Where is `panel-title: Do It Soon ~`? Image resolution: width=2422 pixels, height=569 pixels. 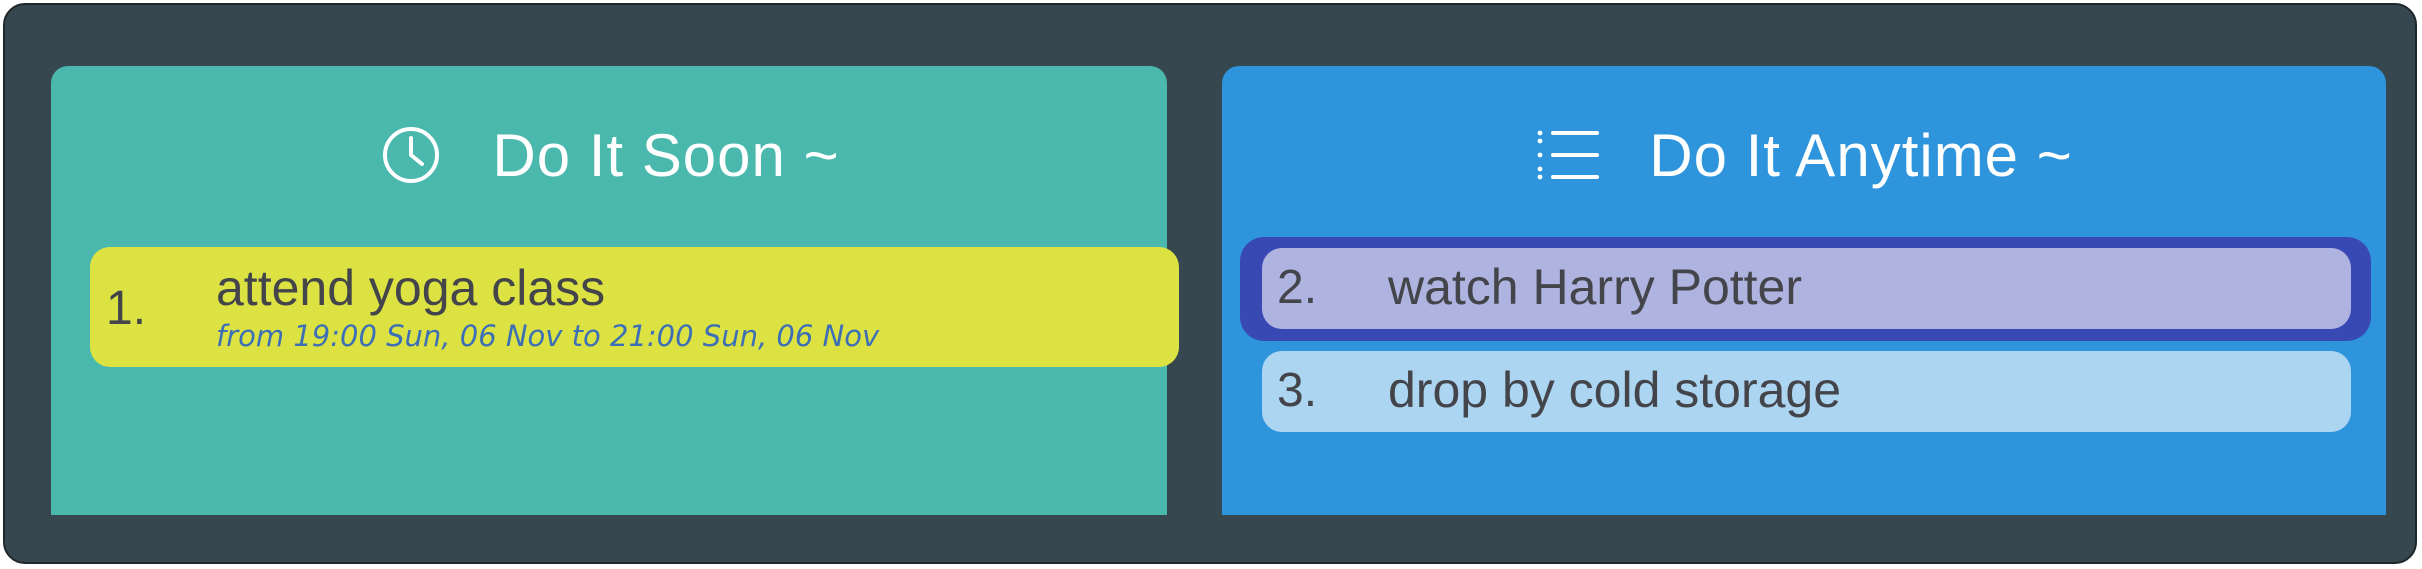 panel-title: Do It Soon ~ is located at coordinates (666, 155).